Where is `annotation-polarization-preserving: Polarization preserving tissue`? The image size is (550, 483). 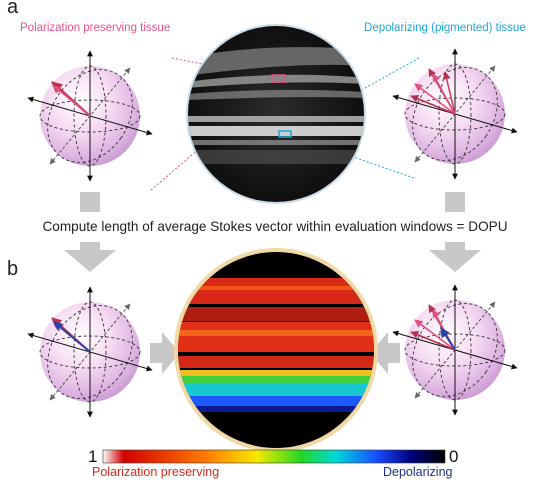 annotation-polarization-preserving: Polarization preserving tissue is located at coordinates (95, 28).